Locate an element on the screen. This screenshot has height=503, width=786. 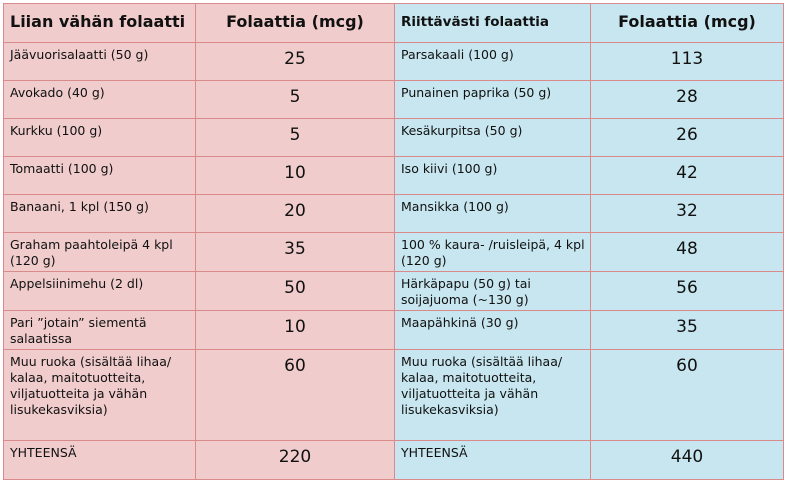
low-item: Kurkku (100 g) is located at coordinates (56, 130).